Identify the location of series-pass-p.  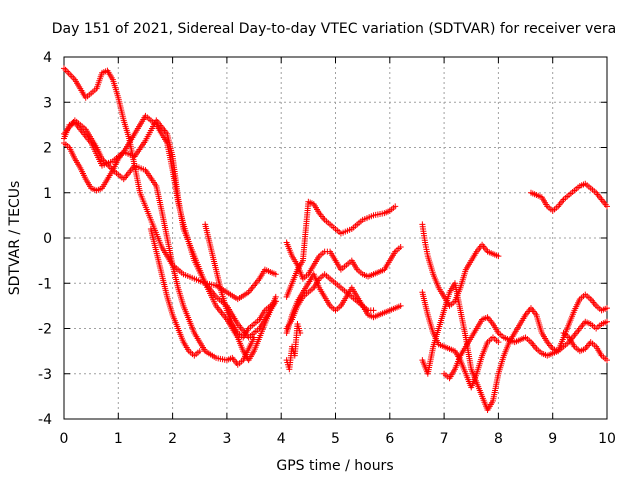
(568, 197).